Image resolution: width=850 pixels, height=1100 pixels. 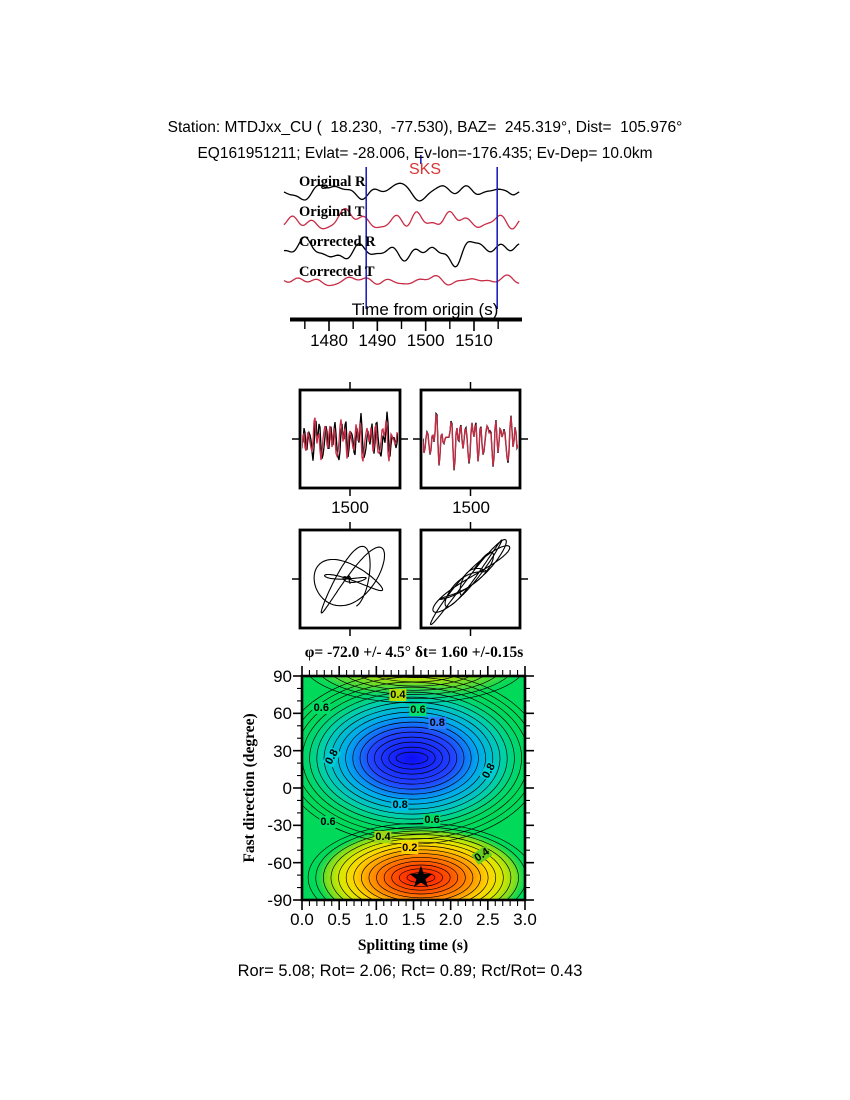 I want to click on contour-field, so click(x=413, y=788).